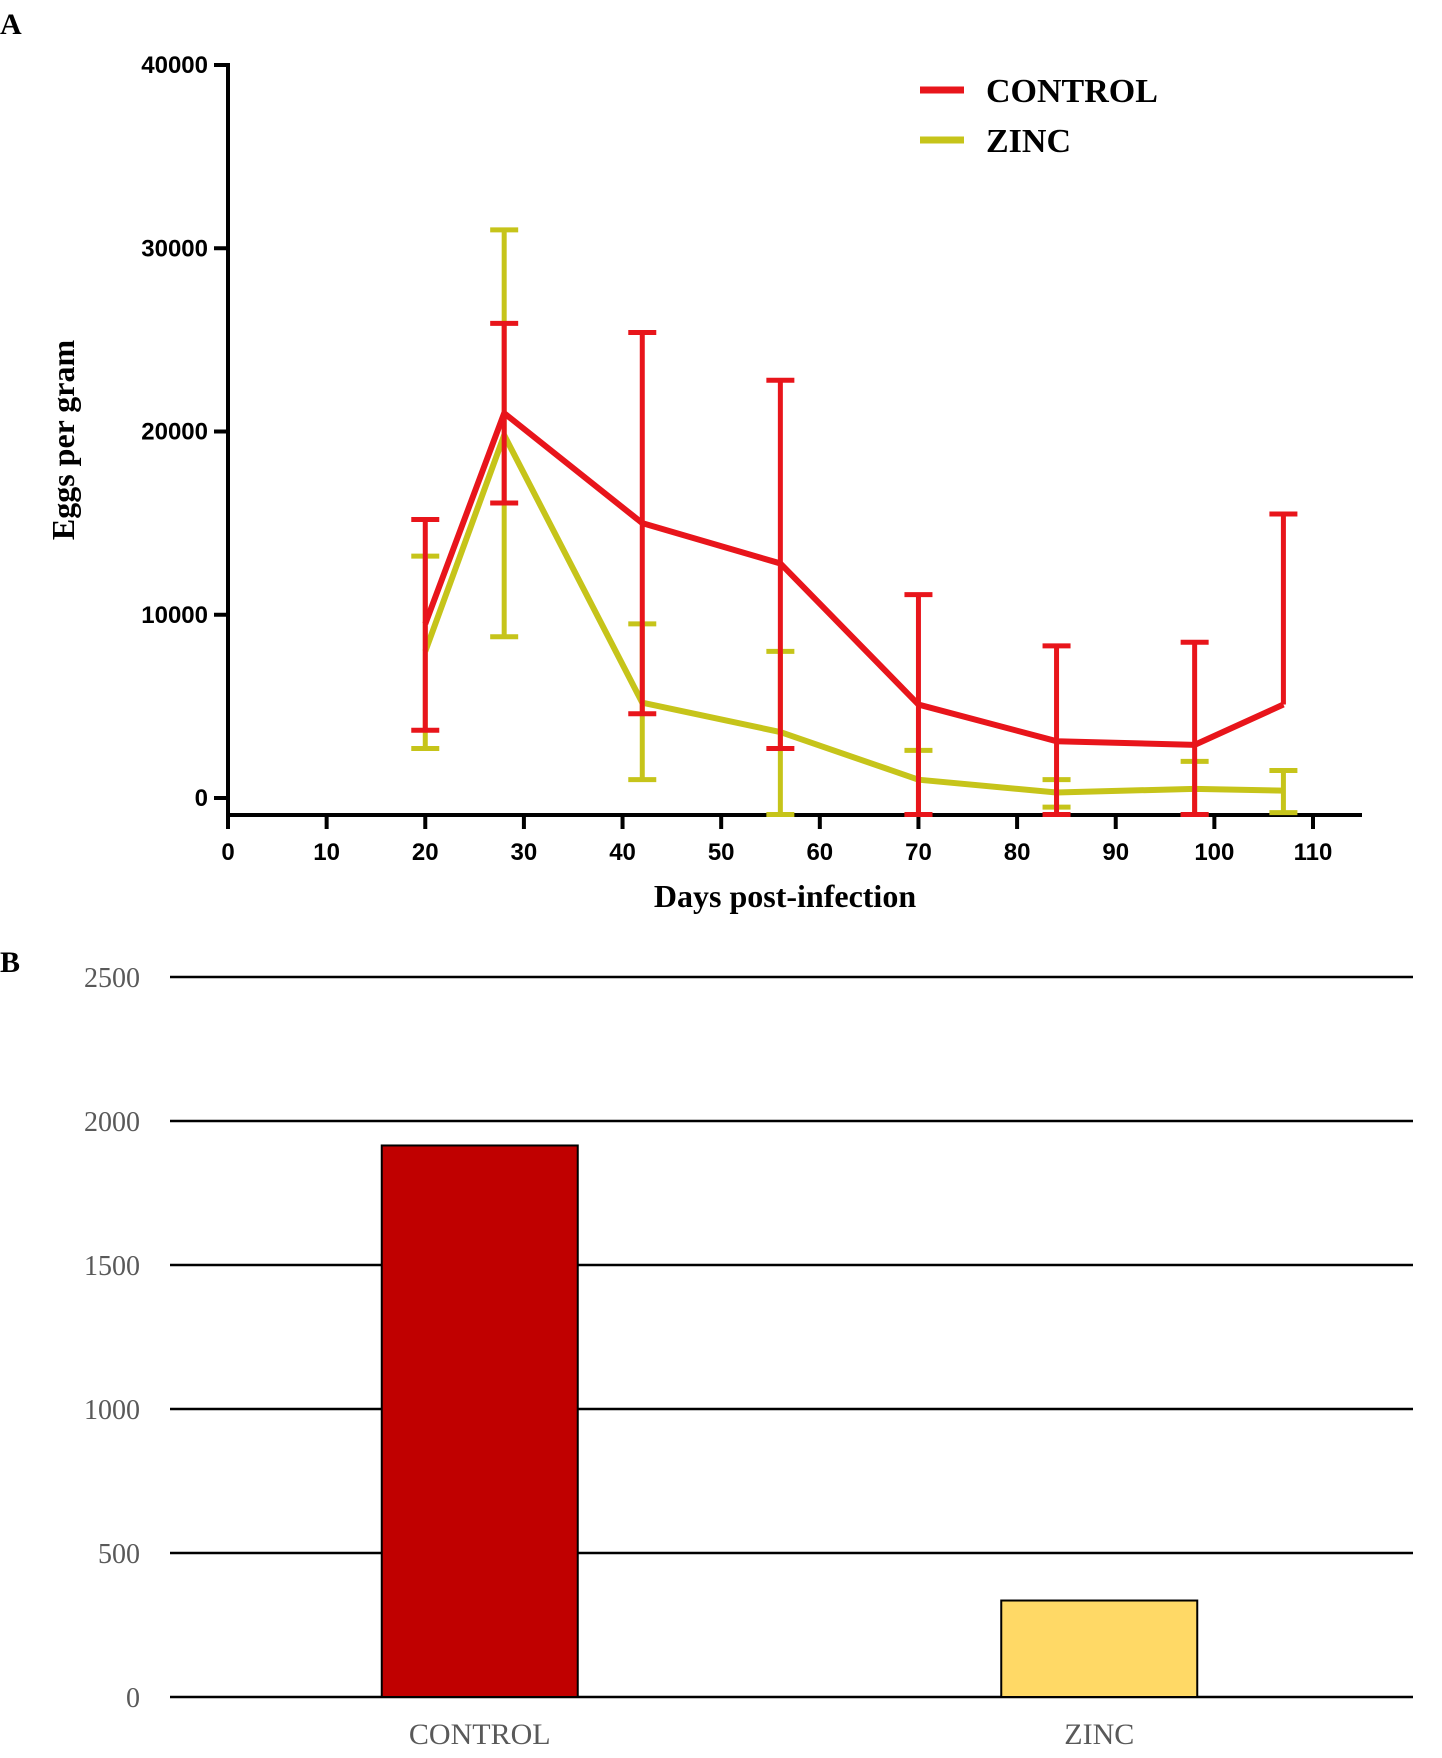 The width and height of the screenshot is (1442, 1758). What do you see at coordinates (425, 852) in the screenshot?
I see `x-tick-label: 20` at bounding box center [425, 852].